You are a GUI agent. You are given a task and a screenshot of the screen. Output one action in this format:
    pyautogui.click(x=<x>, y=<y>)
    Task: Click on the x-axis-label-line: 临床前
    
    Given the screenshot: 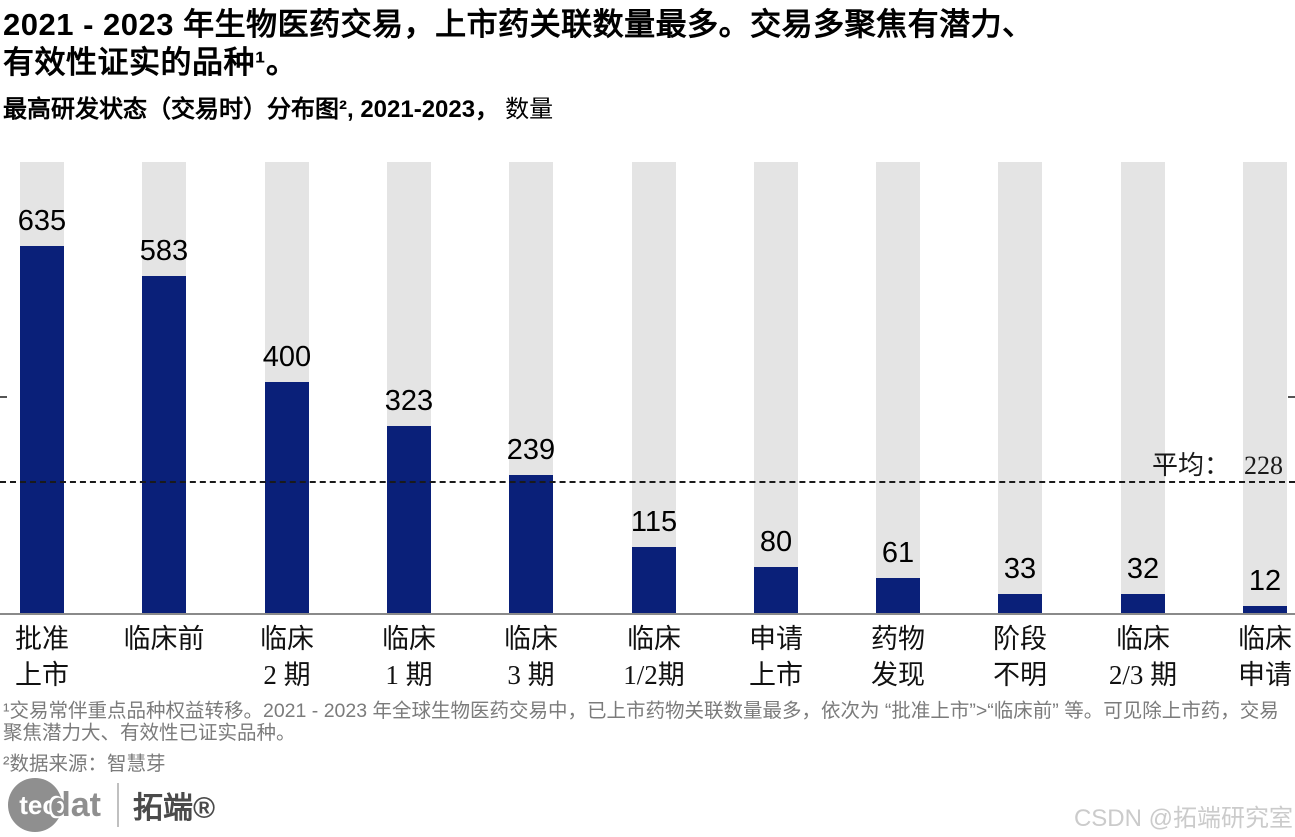 What is the action you would take?
    pyautogui.click(x=164, y=639)
    